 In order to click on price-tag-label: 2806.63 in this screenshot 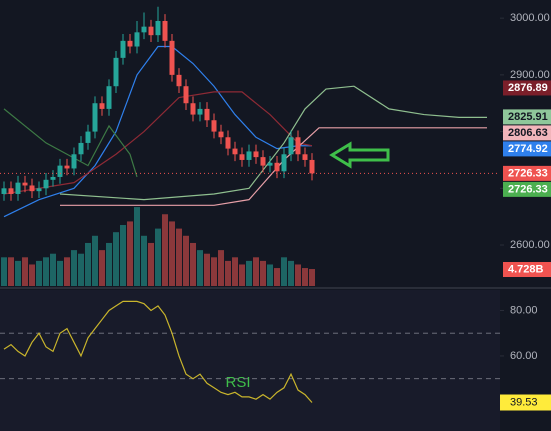, I will do `click(528, 133)`.